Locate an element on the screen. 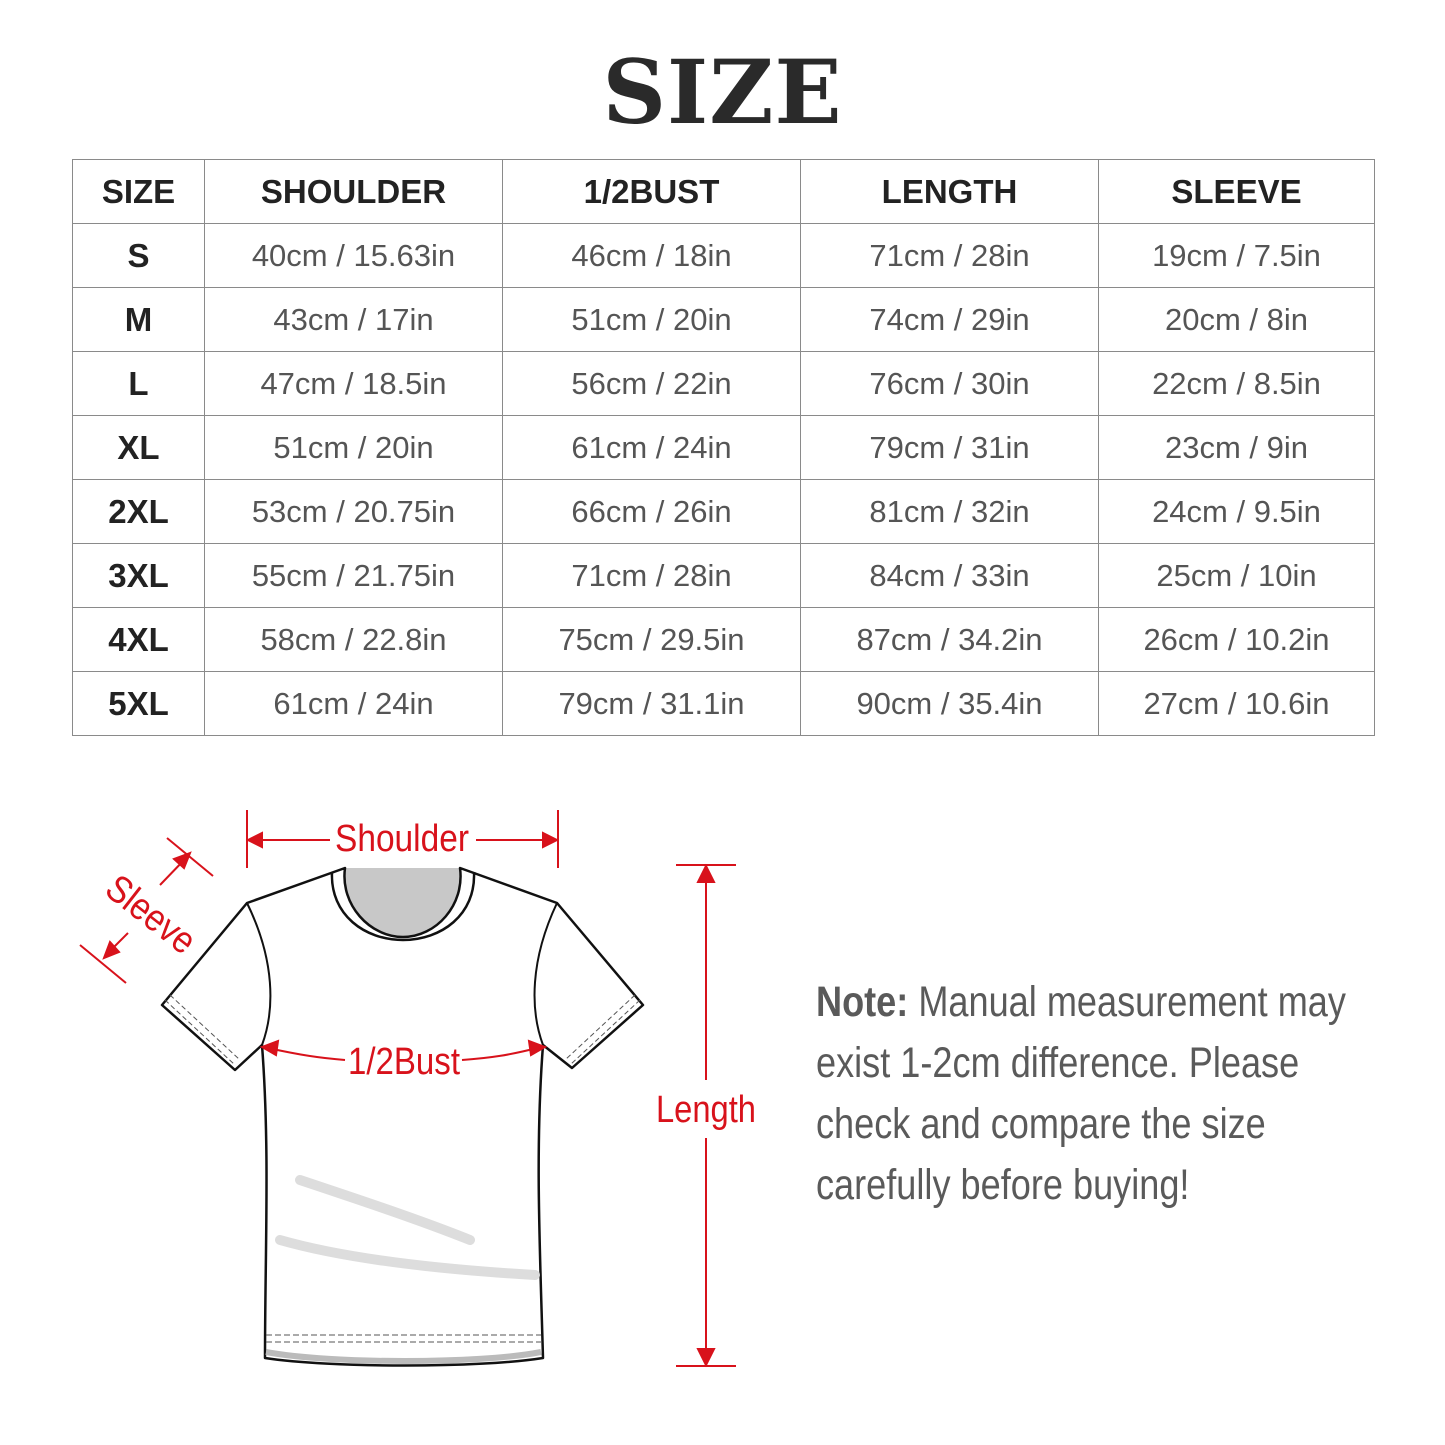 Image resolution: width=1445 pixels, height=1445 pixels. size-cell: L is located at coordinates (138, 383).